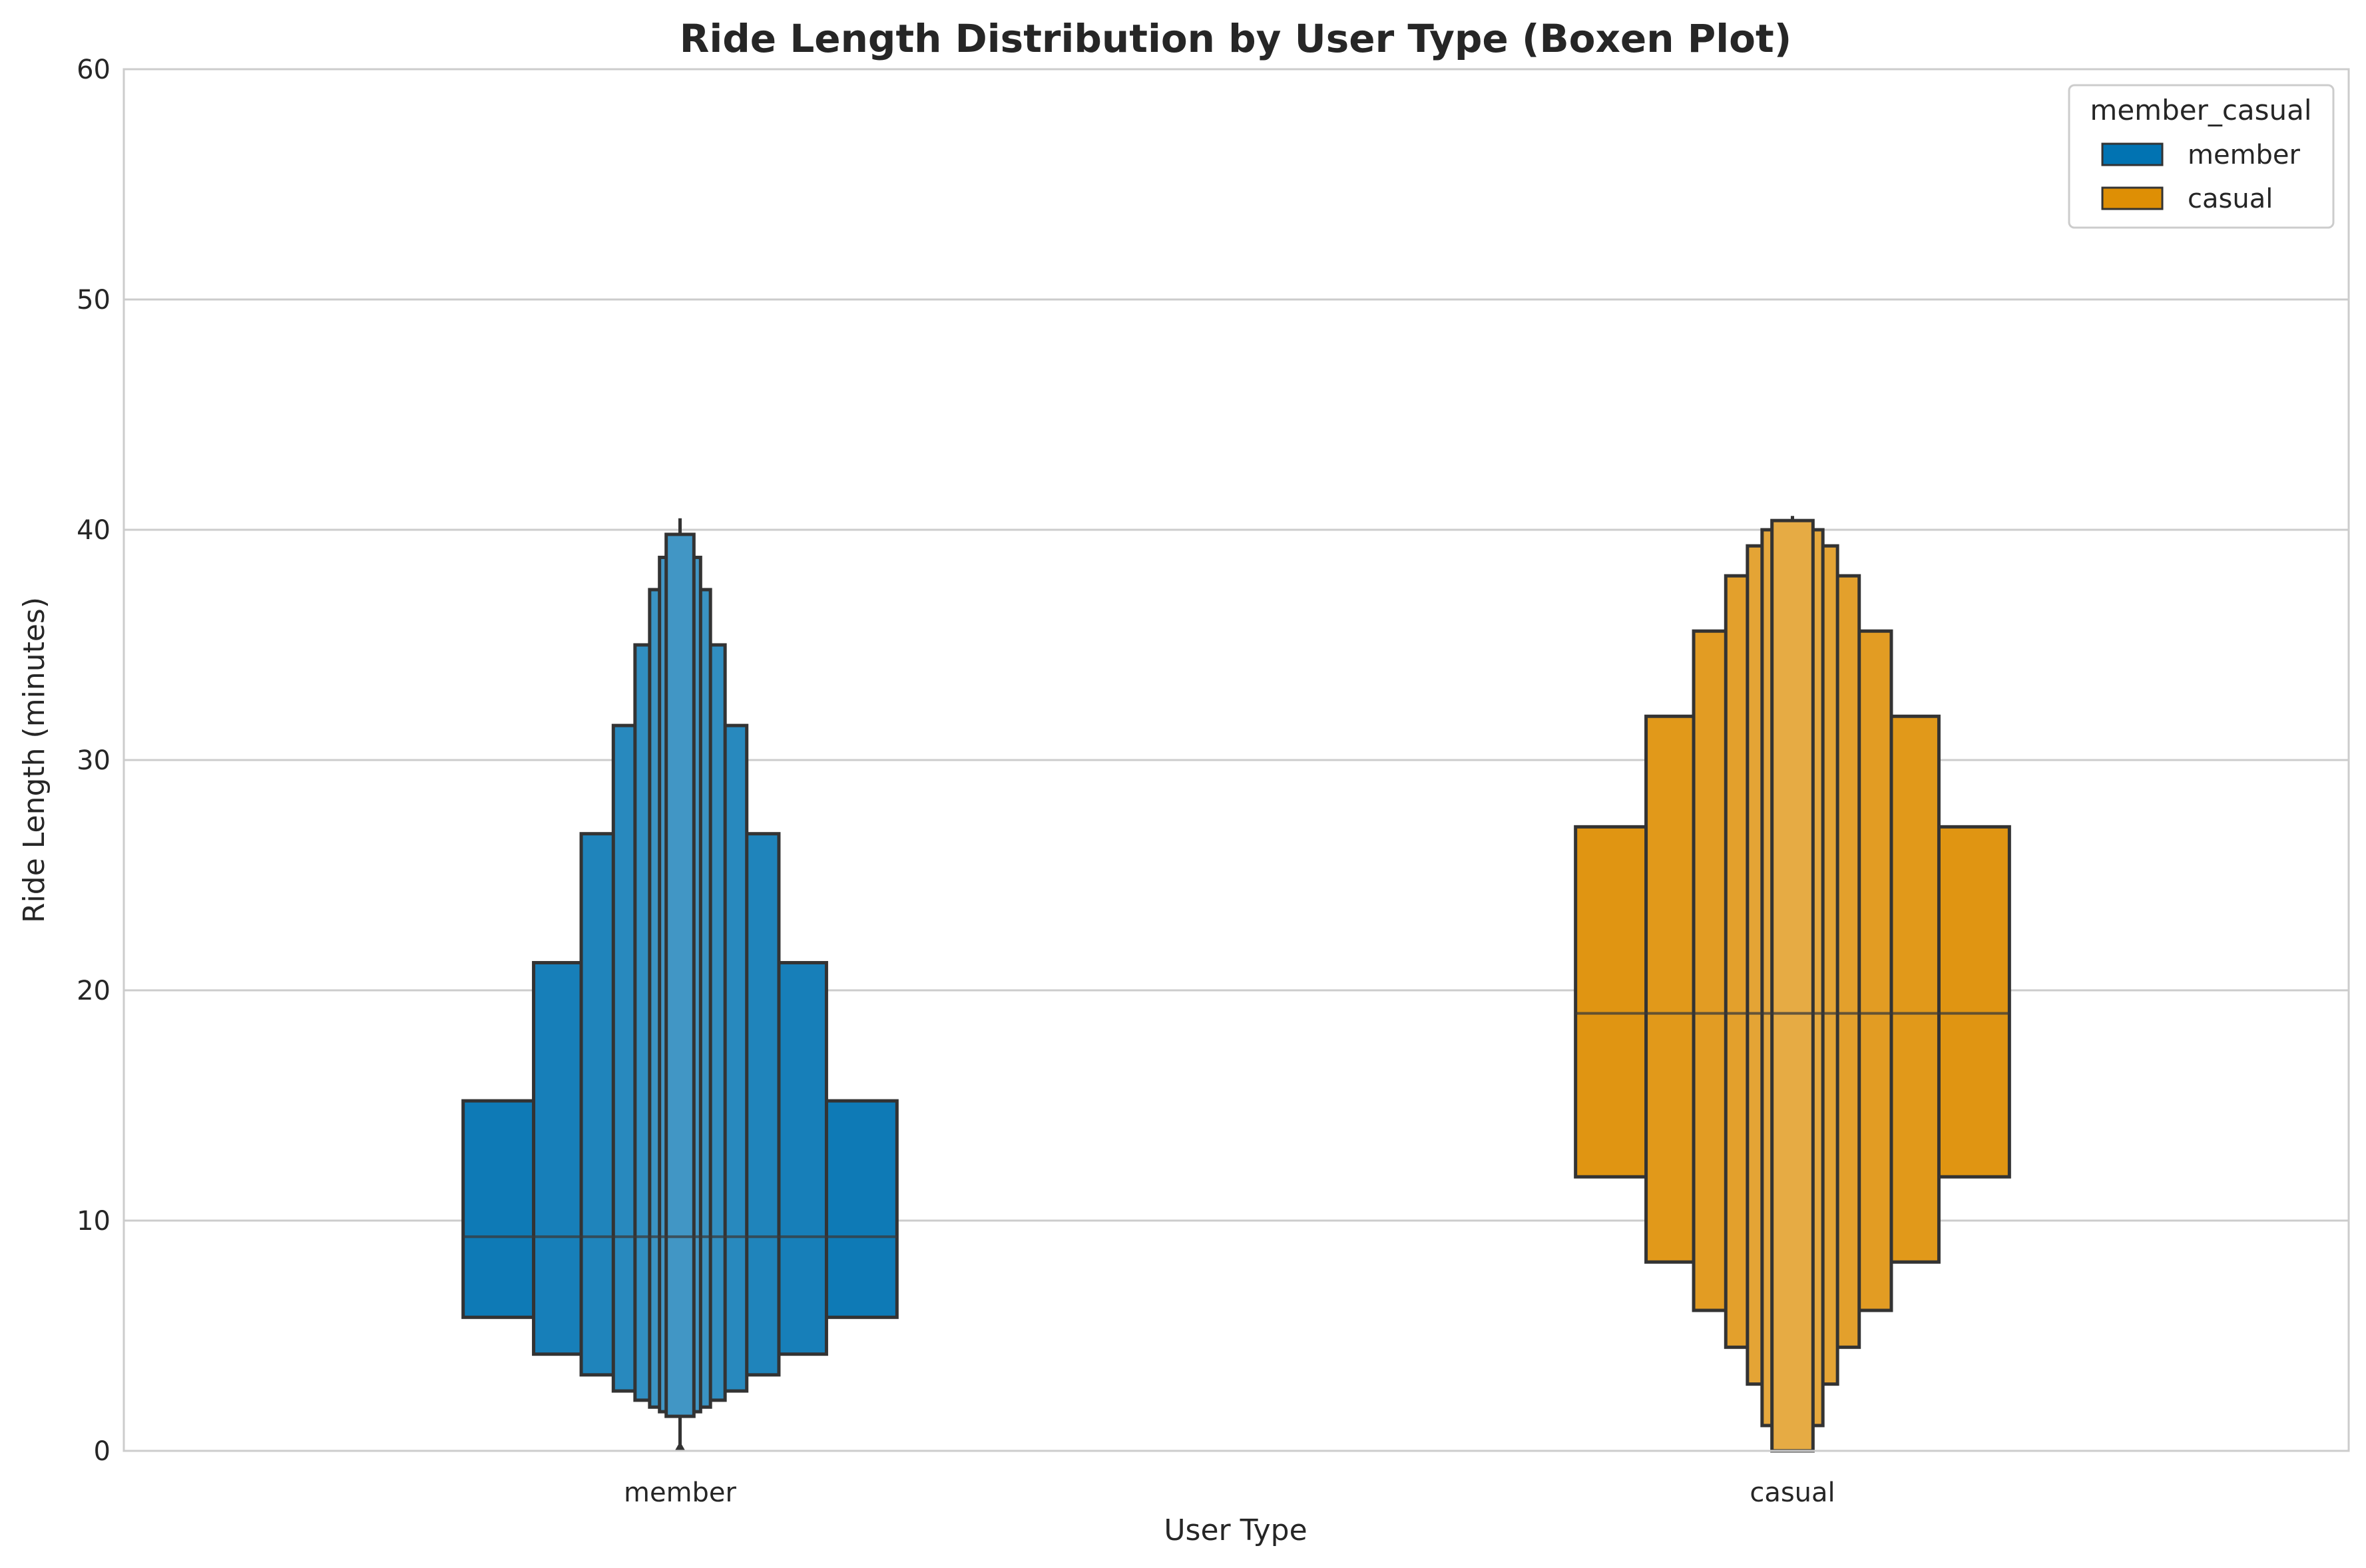  Describe the element at coordinates (94, 991) in the screenshot. I see `y-tick-label-20: 20` at that location.